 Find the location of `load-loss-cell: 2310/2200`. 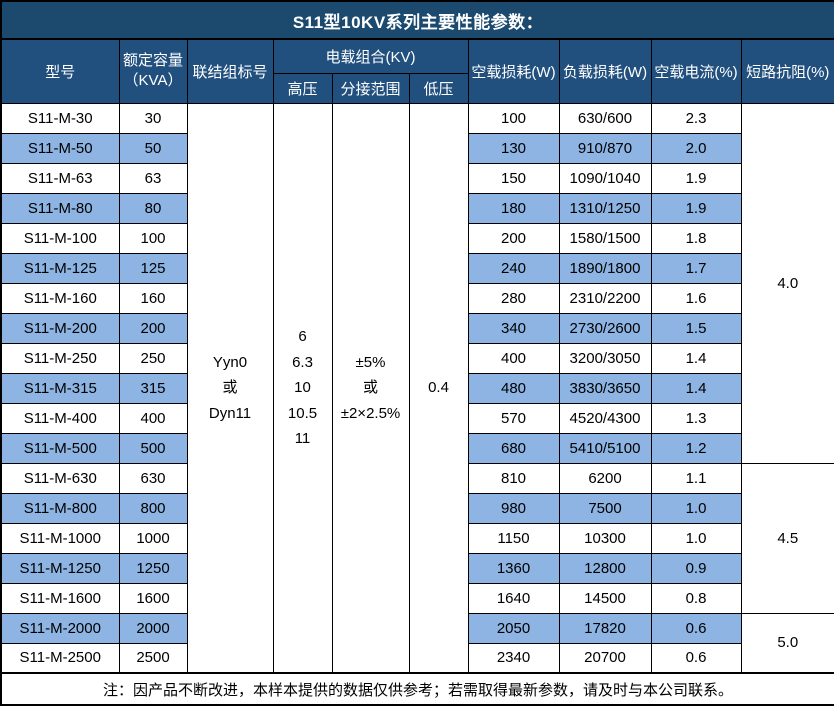

load-loss-cell: 2310/2200 is located at coordinates (605, 298).